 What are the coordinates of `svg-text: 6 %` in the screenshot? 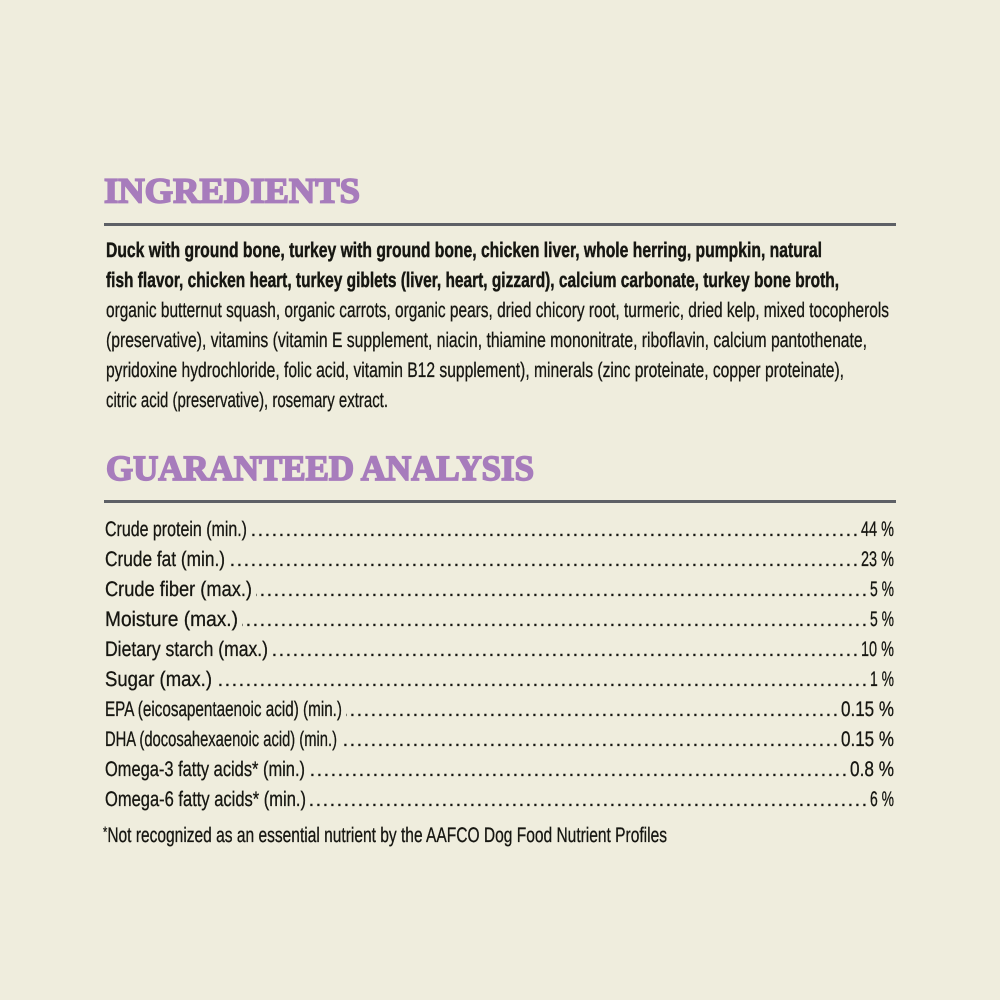 It's located at (882, 799).